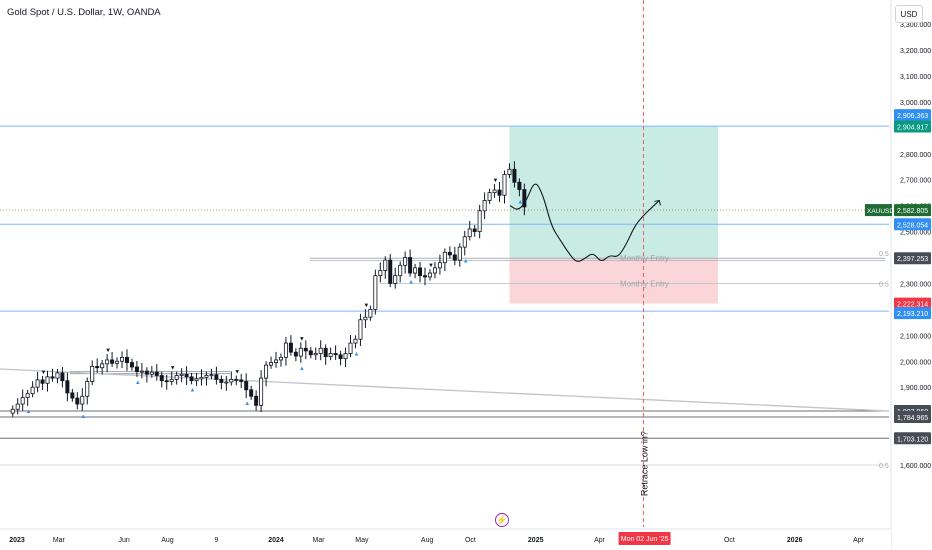 This screenshot has width=932, height=550. I want to click on x-tick-label: Oct, so click(729, 540).